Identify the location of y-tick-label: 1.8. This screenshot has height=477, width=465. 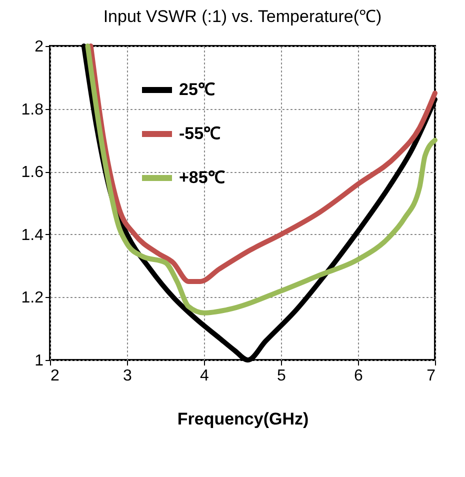
(32, 109).